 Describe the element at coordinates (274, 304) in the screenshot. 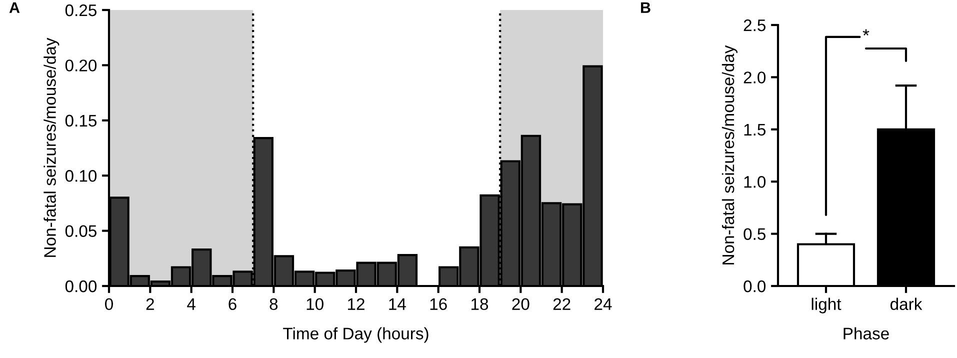

I see `x-tick-label: 8` at that location.